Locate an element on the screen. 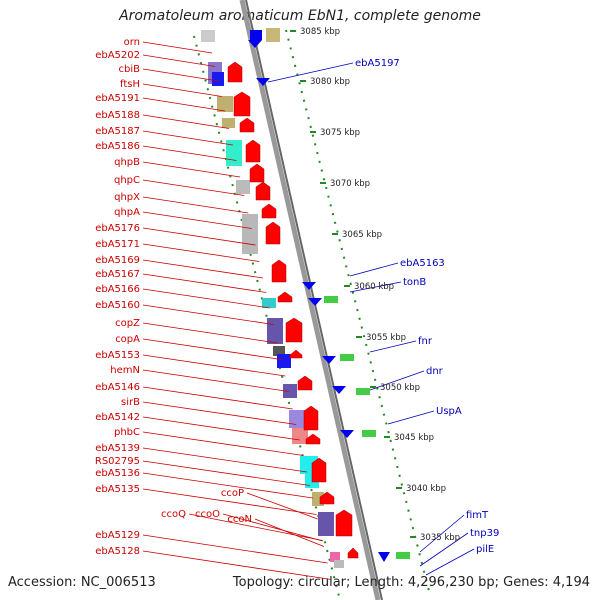 Image resolution: width=600 pixels, height=600 pixels. gene-block is located at coordinates (256, 35).